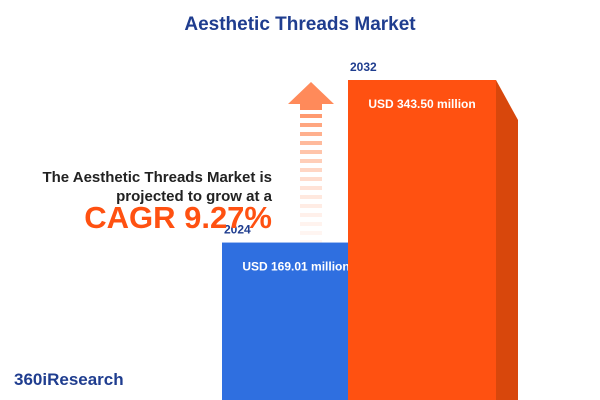  Describe the element at coordinates (295, 267) in the screenshot. I see `value-label: USD 169.01 million` at that location.